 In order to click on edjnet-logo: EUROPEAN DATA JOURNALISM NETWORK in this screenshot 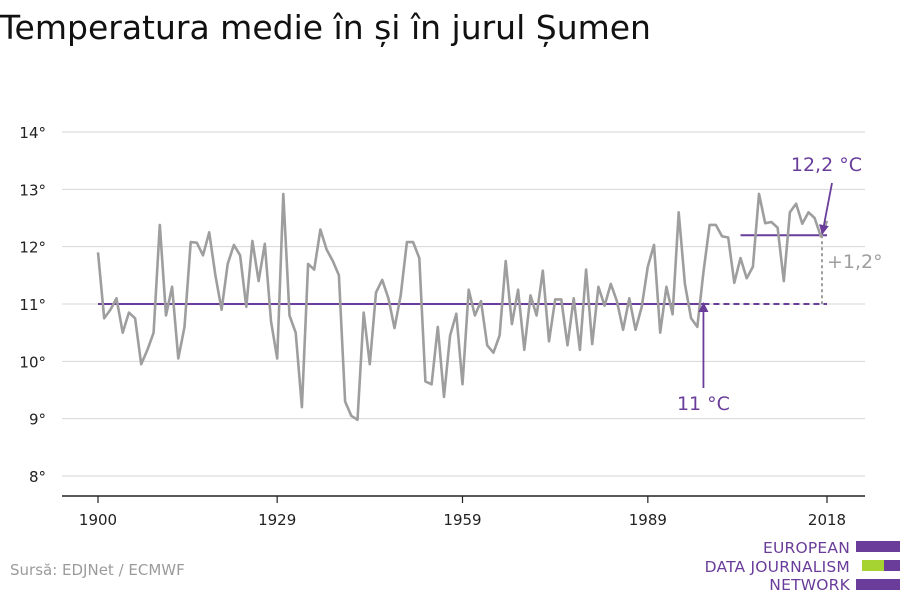, I will do `click(800, 567)`.